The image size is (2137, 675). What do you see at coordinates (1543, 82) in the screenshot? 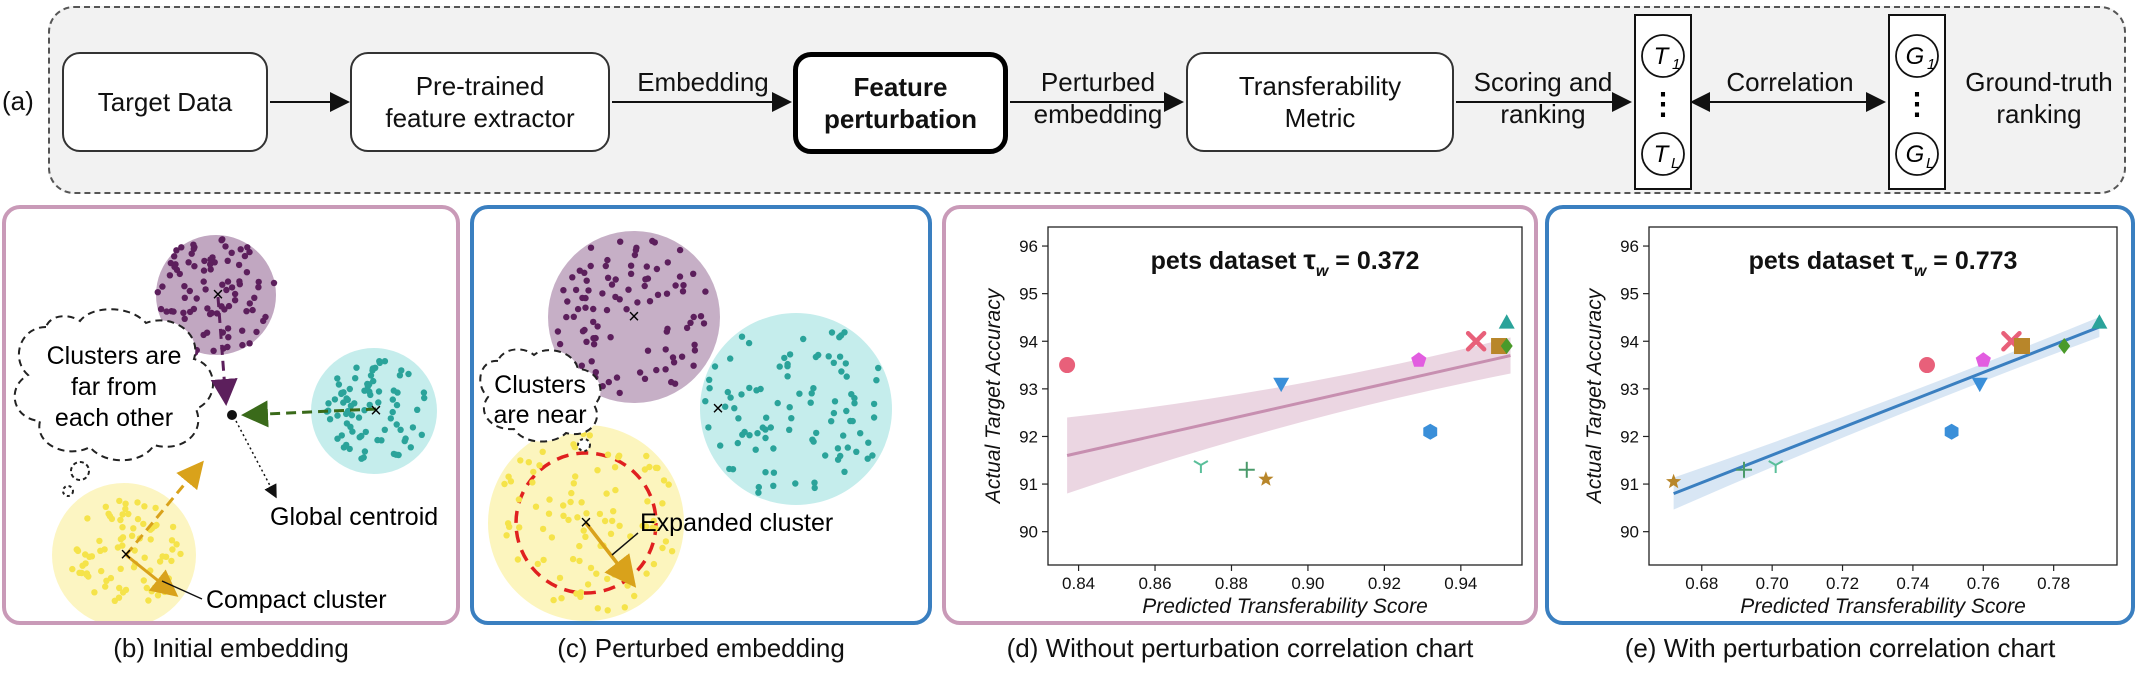
I see `edge-scoring-line1: Scoring and` at bounding box center [1543, 82].